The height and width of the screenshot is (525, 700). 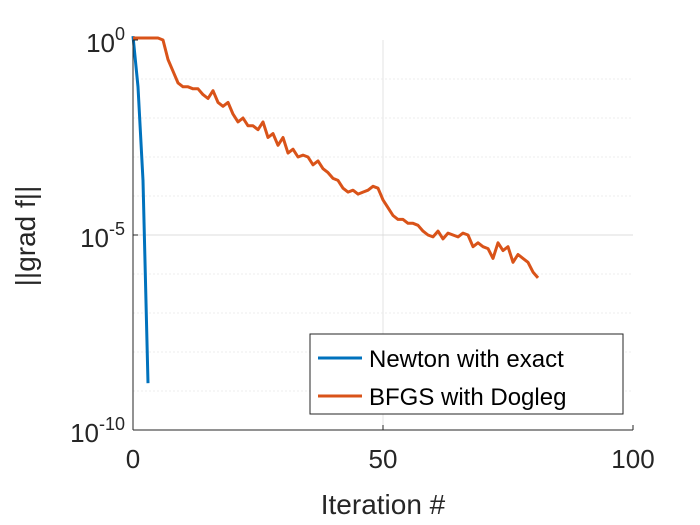 I want to click on x-tick-label: 0, so click(x=133, y=459).